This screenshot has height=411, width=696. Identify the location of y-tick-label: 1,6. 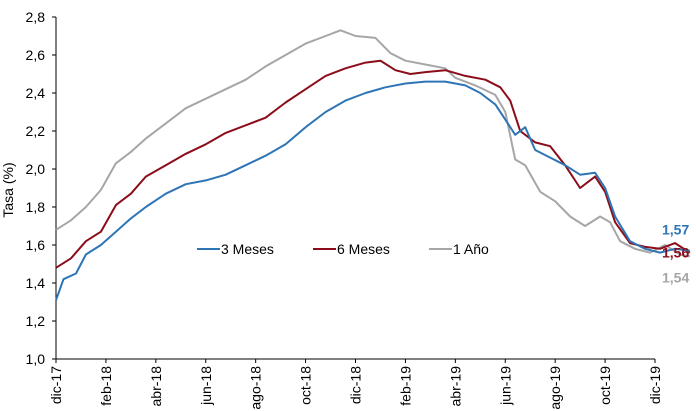
(36, 245).